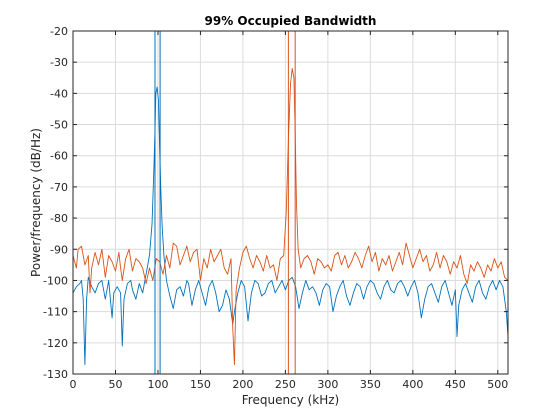 This screenshot has width=560, height=420. I want to click on x-tick-label: 0, so click(73, 384).